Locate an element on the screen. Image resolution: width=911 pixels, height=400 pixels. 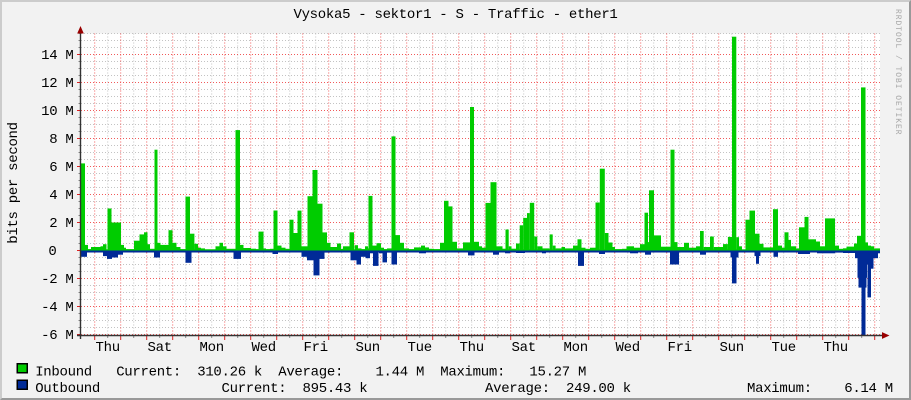
svg-text: -2 M is located at coordinates (57, 280).